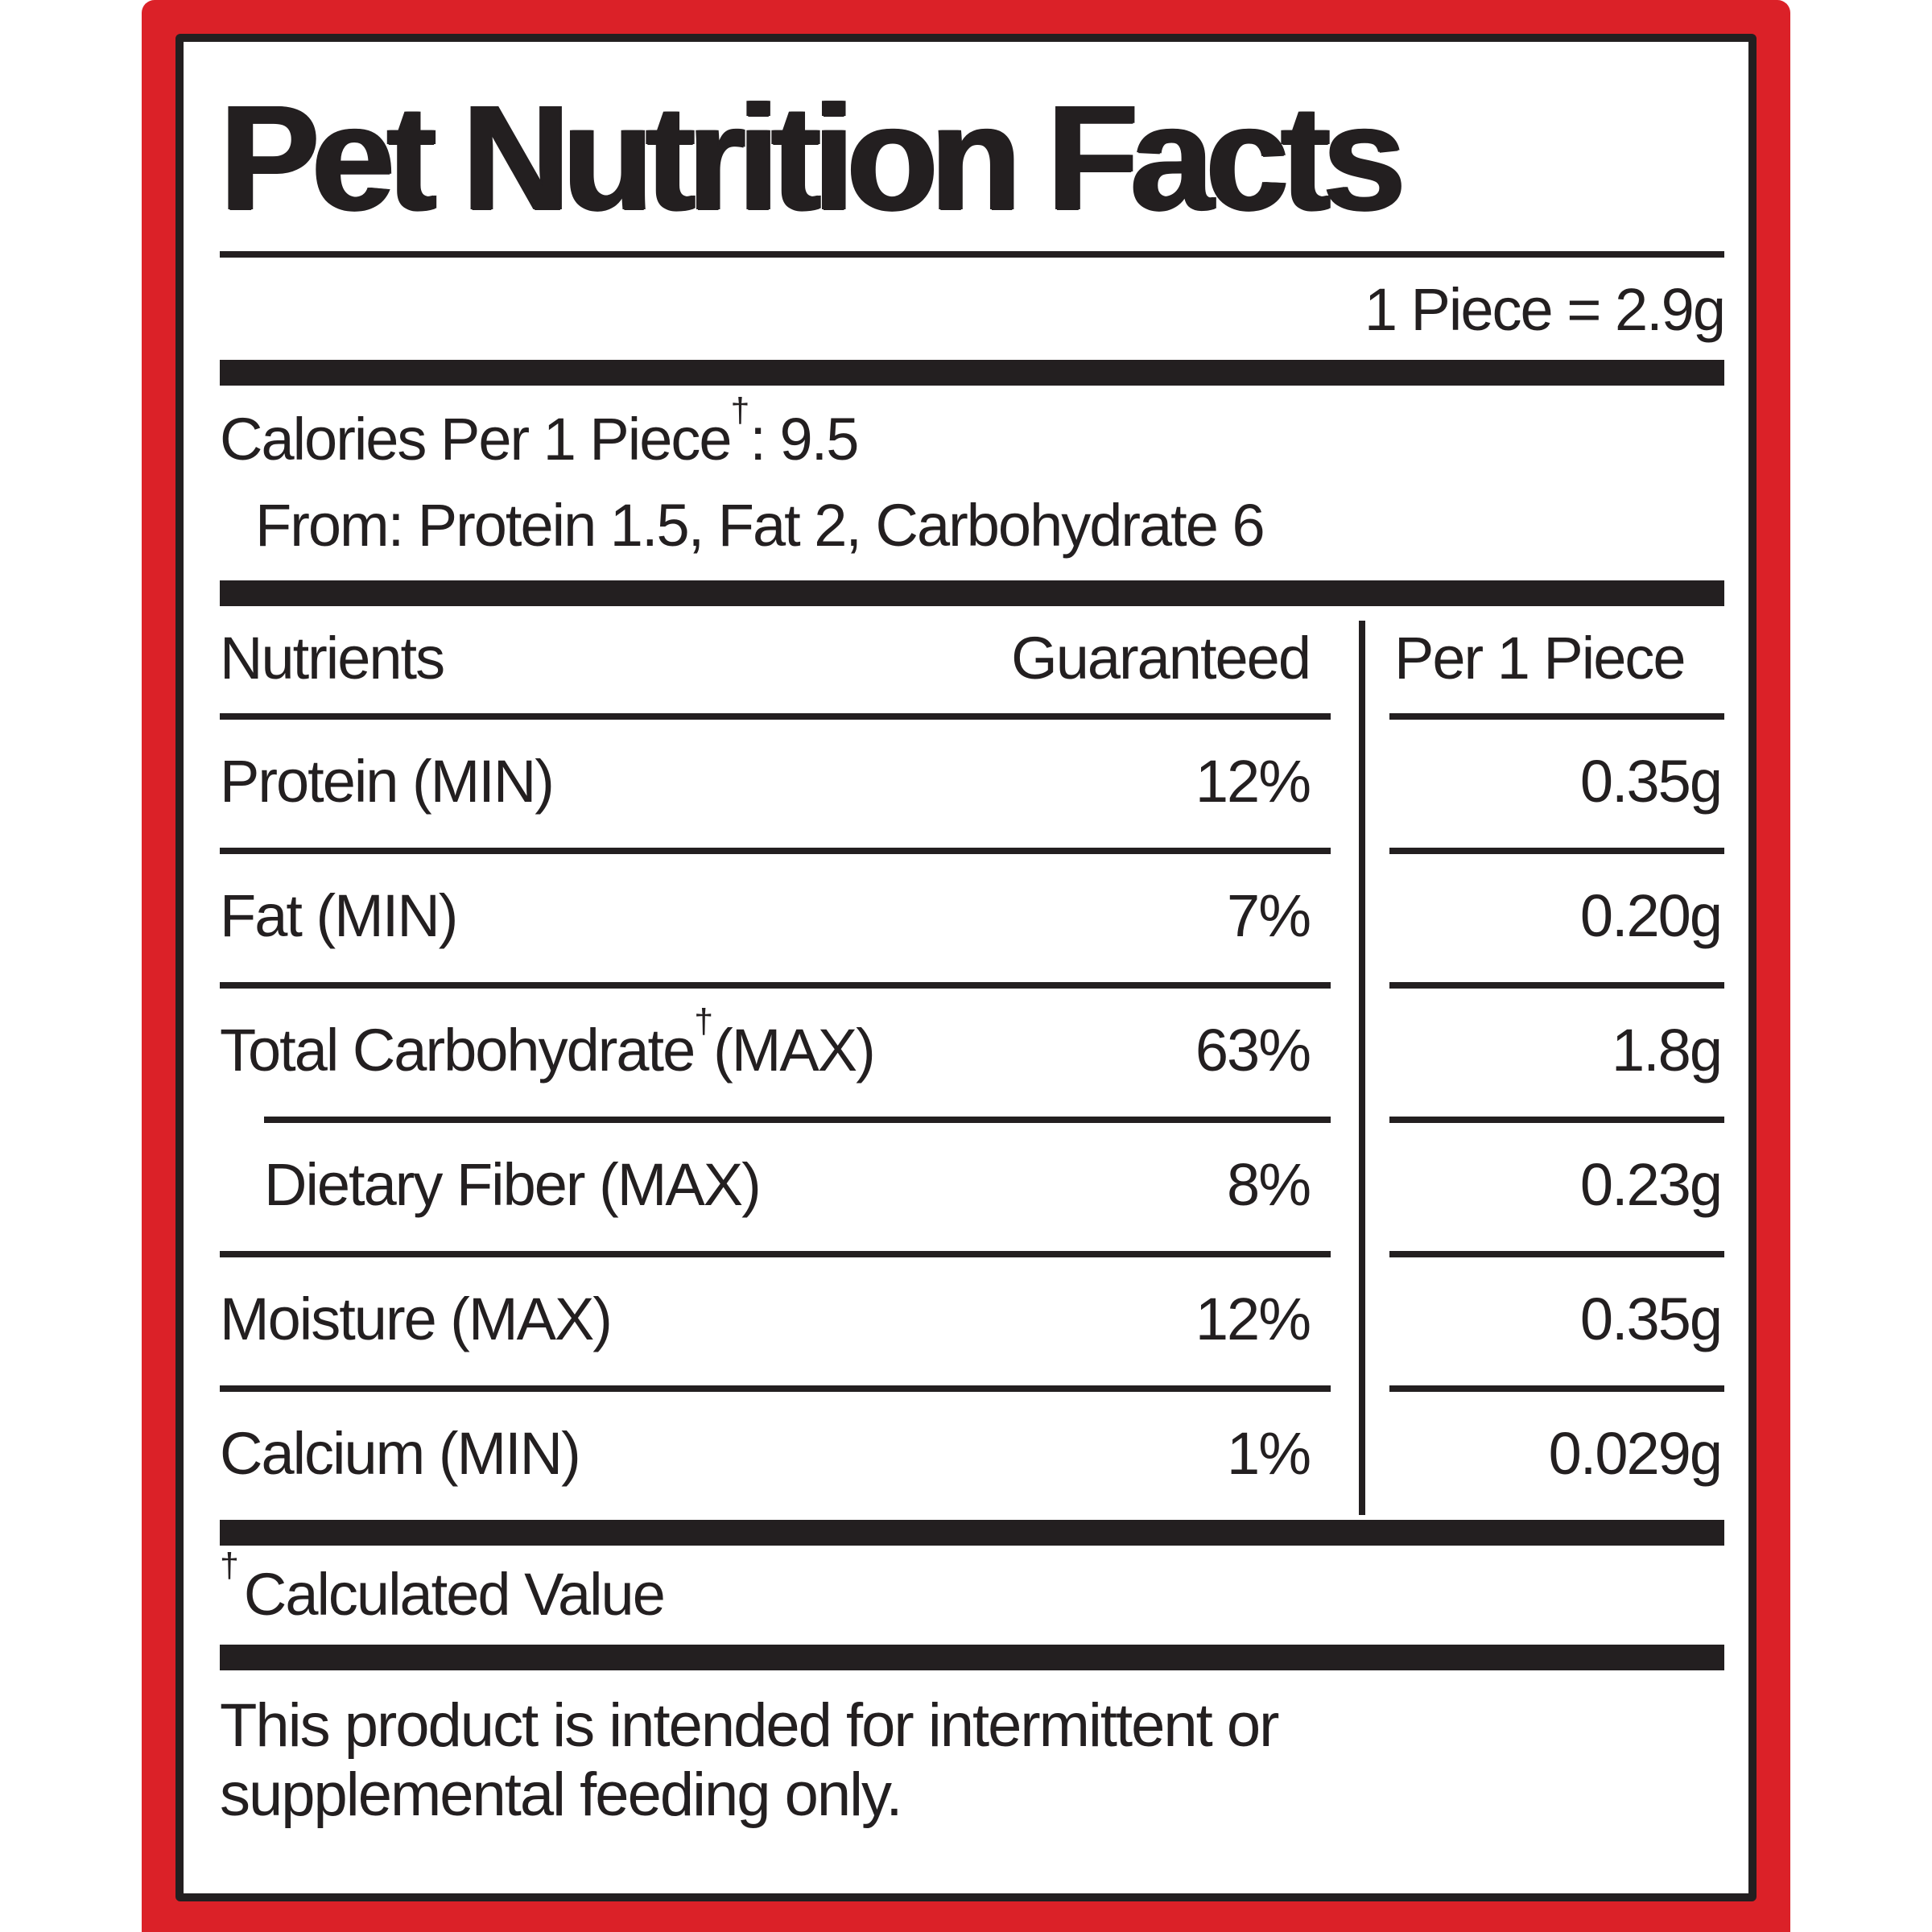 The image size is (1932, 1932). I want to click on row-left-cell: Total Carbohydrate†(MAX) 63%, so click(775, 1043).